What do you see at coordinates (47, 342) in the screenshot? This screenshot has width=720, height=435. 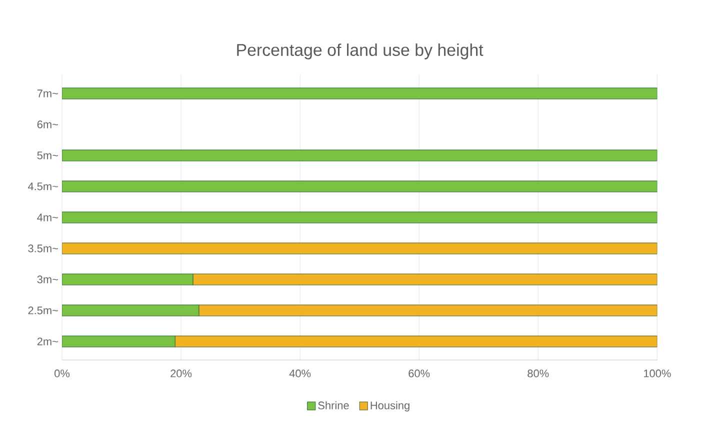 I see `y-tick-label: 2m~` at bounding box center [47, 342].